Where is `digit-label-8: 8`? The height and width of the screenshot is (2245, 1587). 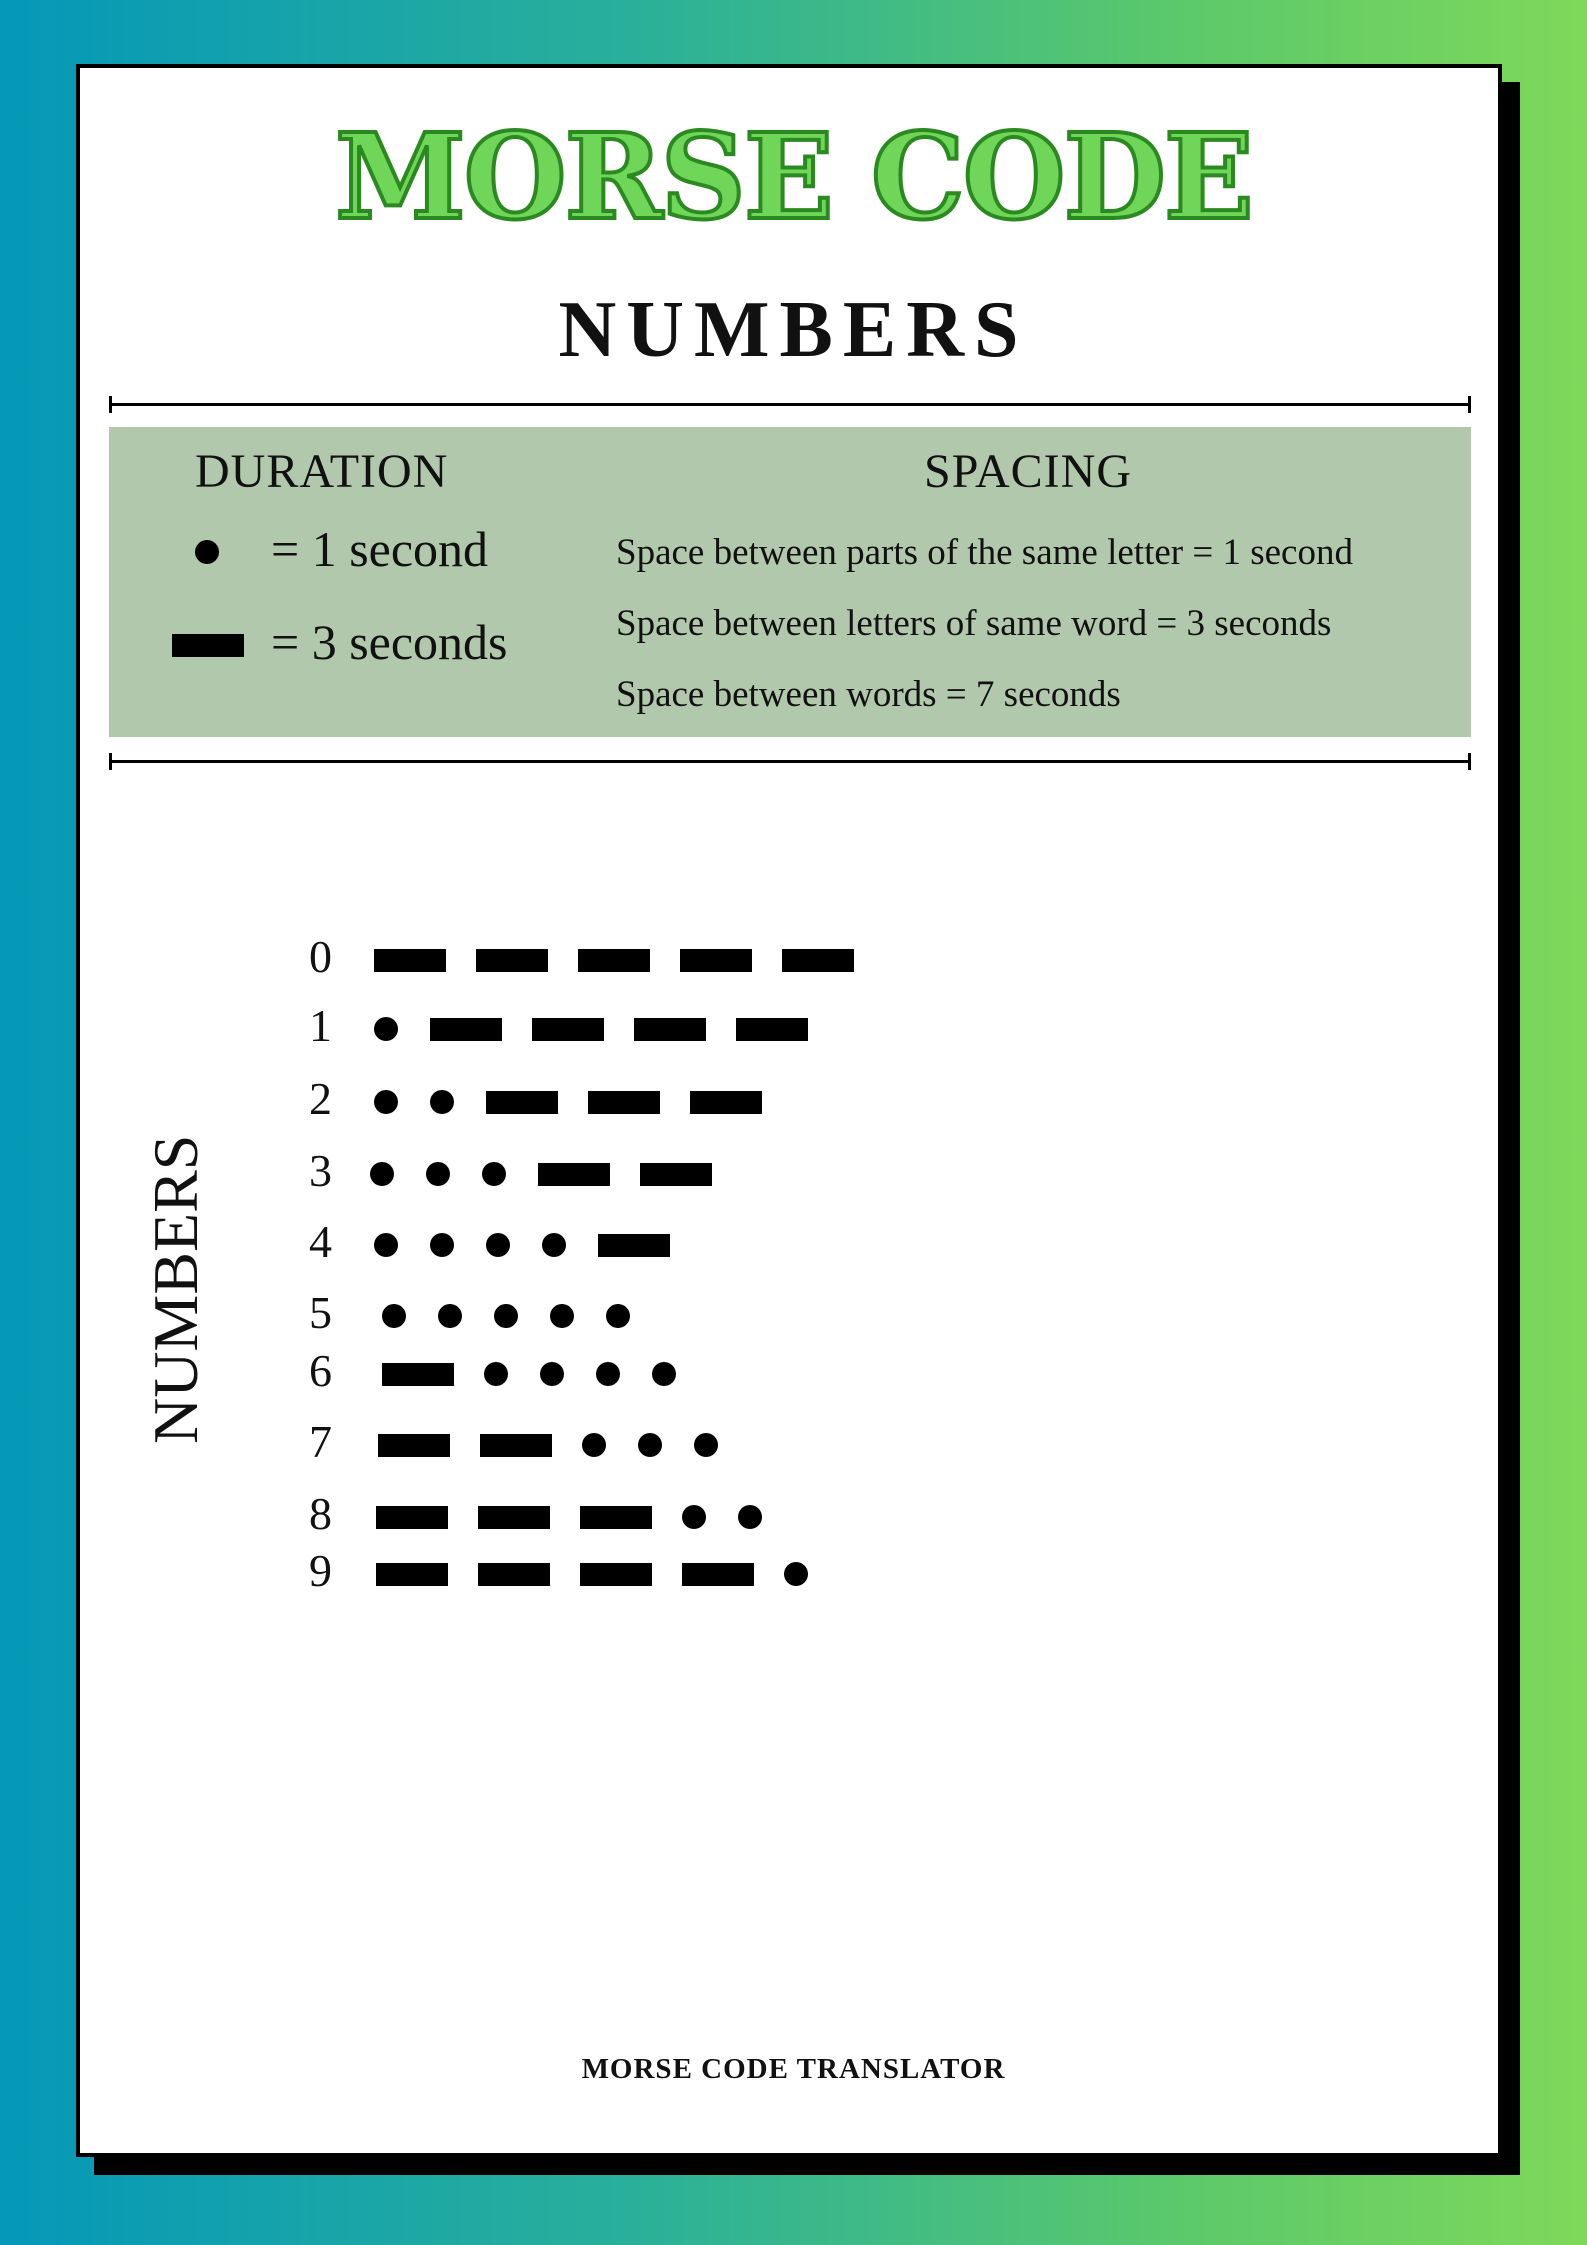
digit-label-8: 8 is located at coordinates (320, 1513).